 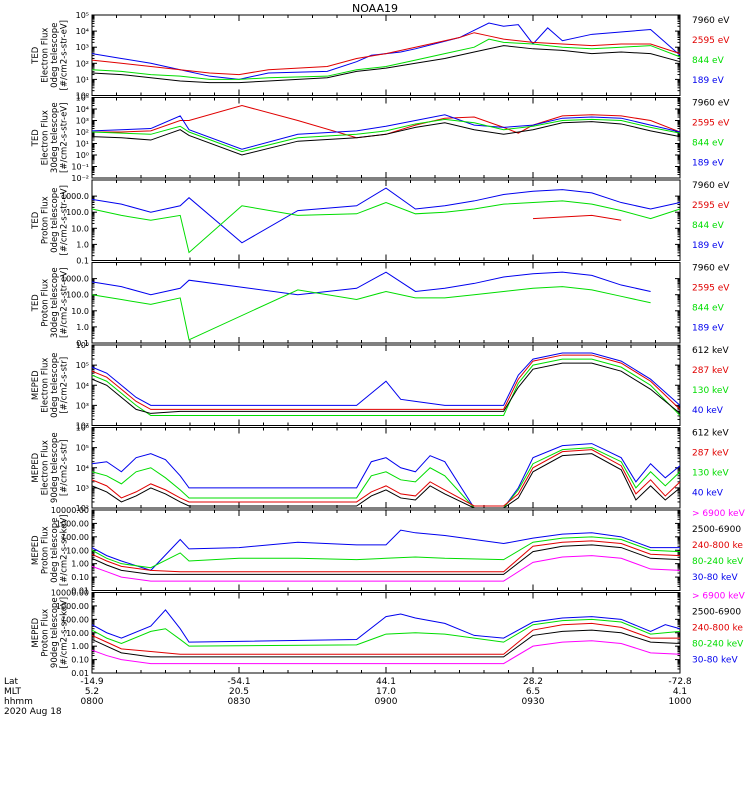 What do you see at coordinates (80, 646) in the screenshot?
I see `y-tick-label: 1.00` at bounding box center [80, 646].